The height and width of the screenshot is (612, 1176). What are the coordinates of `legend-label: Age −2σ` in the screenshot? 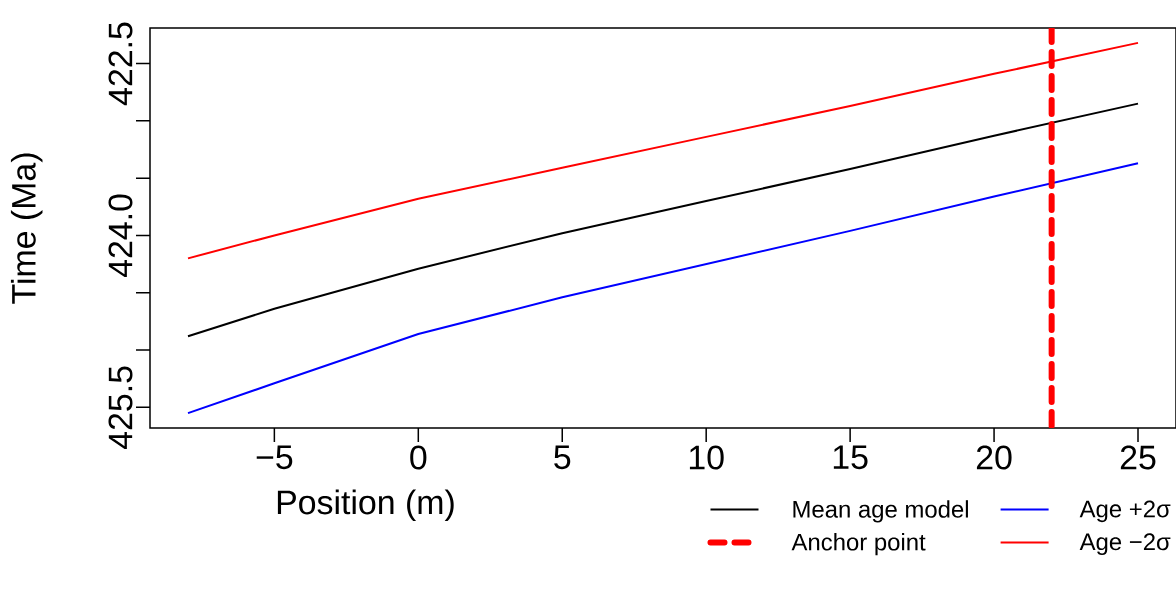 It's located at (1125, 544).